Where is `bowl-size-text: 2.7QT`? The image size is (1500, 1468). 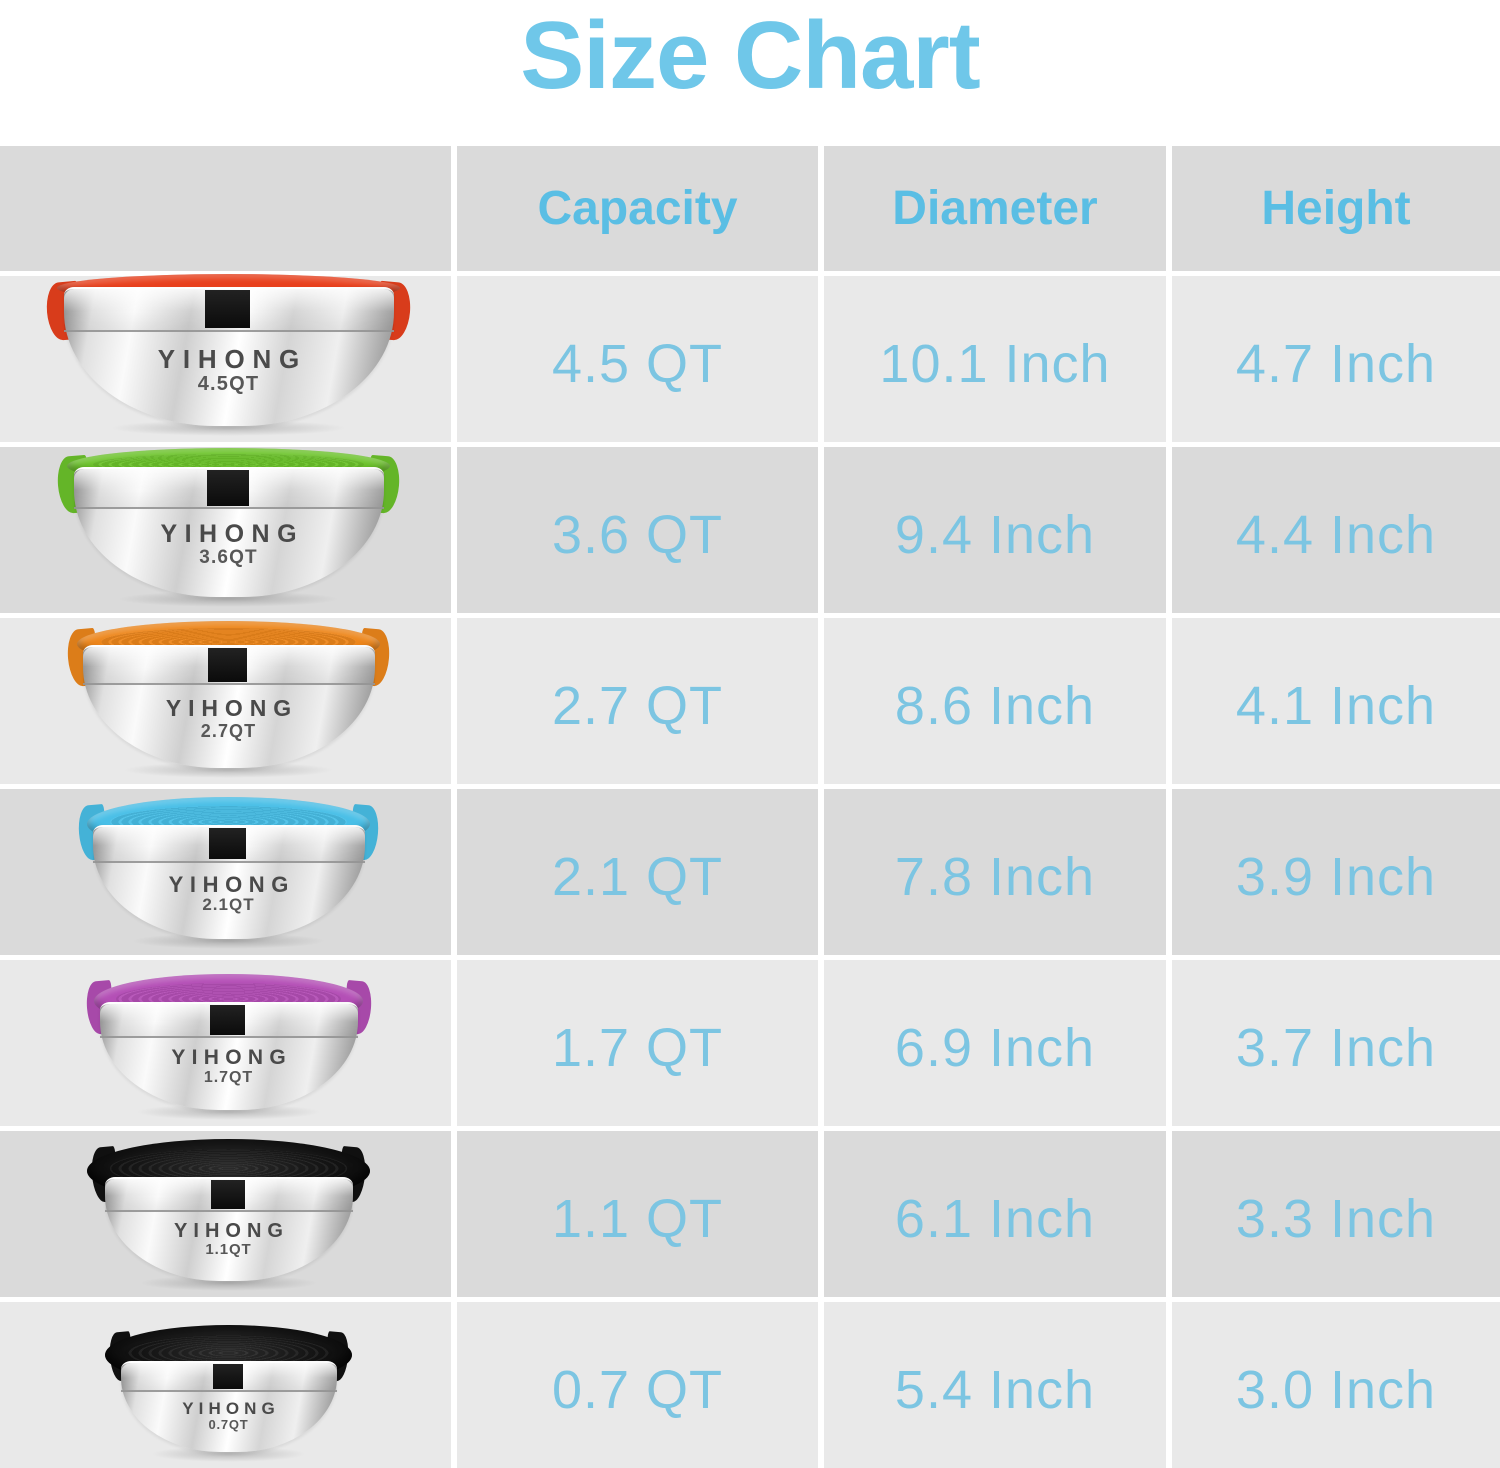
bowl-size-text: 2.7QT is located at coordinates (228, 730).